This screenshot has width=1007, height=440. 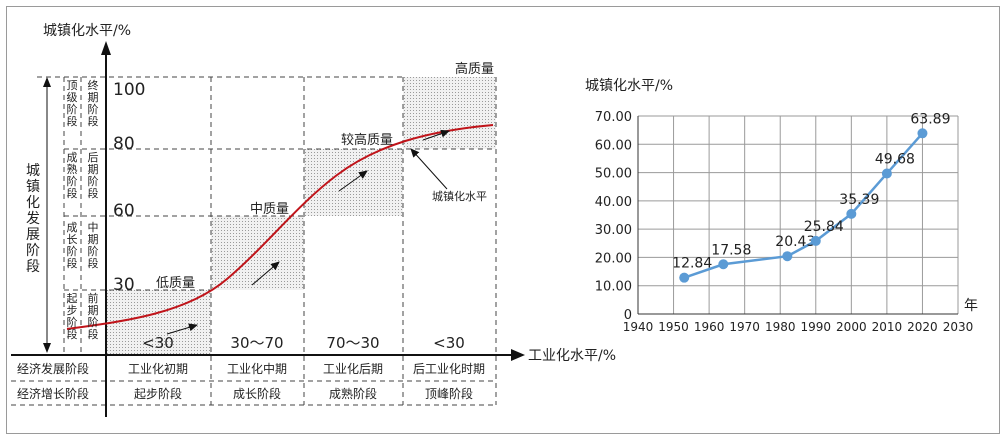 What do you see at coordinates (922, 327) in the screenshot?
I see `chart-x-tick-label: 2020` at bounding box center [922, 327].